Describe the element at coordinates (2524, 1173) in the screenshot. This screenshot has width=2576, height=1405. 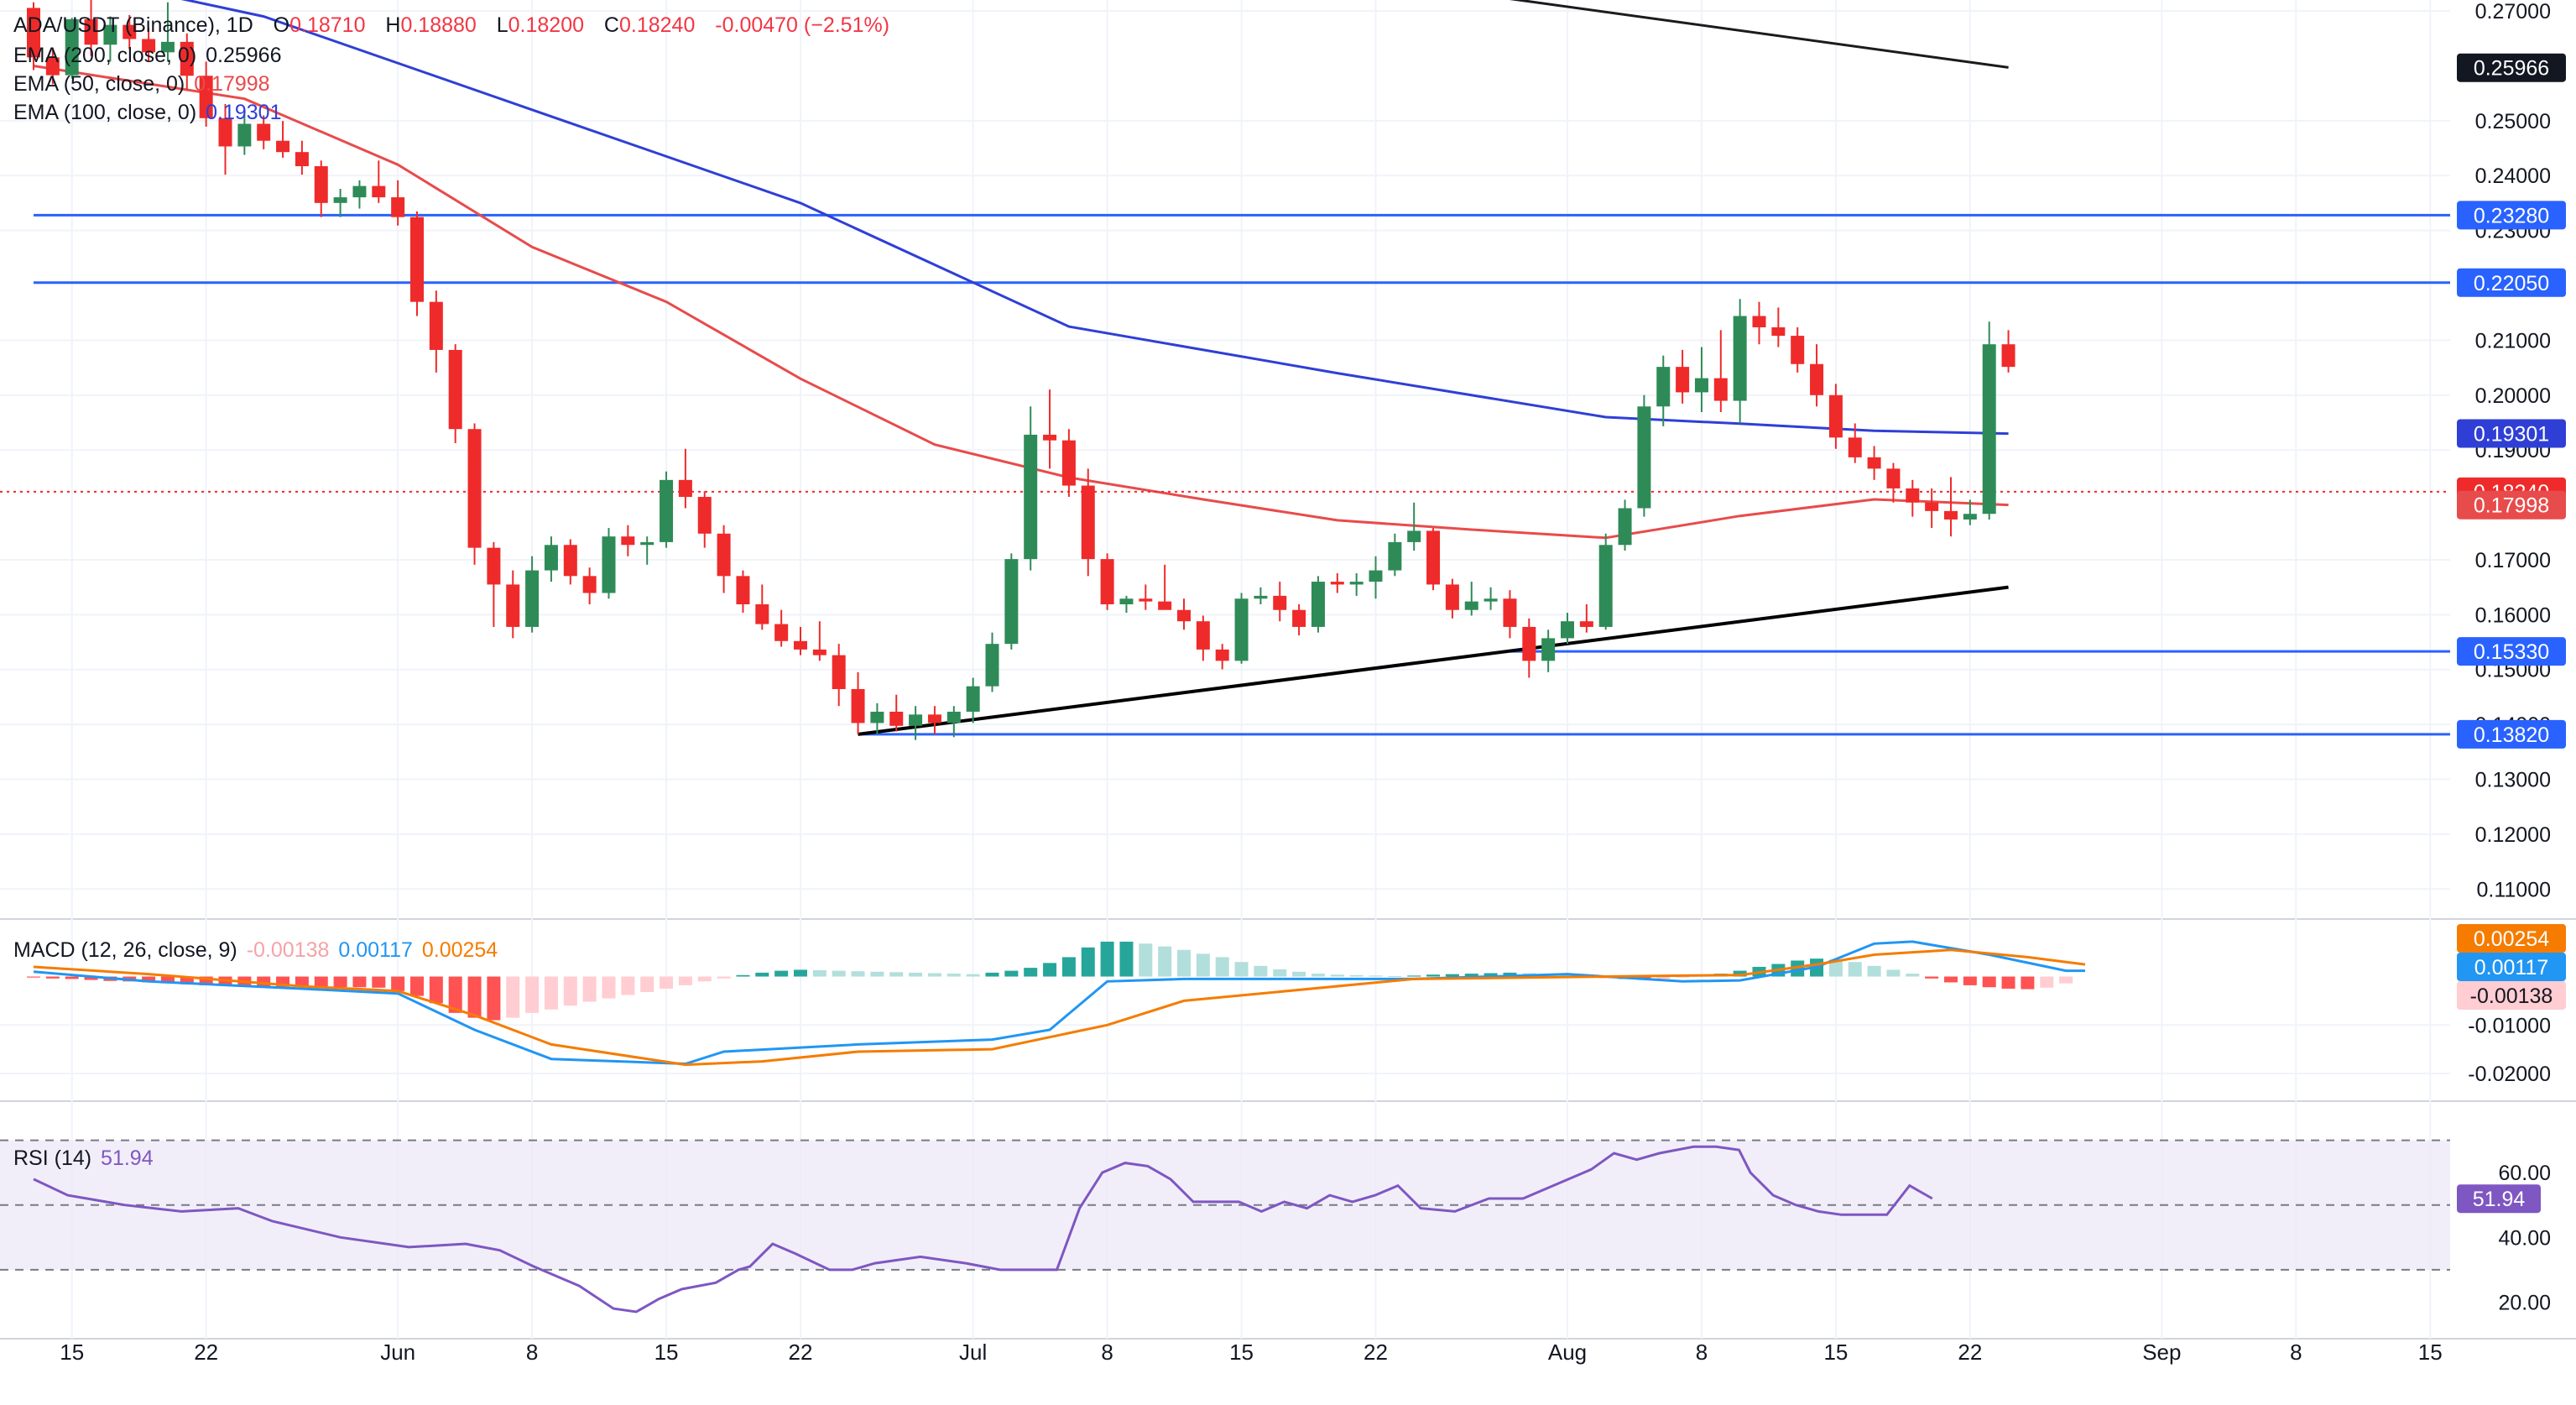
I see `rsi-tick-label: 60.00` at that location.